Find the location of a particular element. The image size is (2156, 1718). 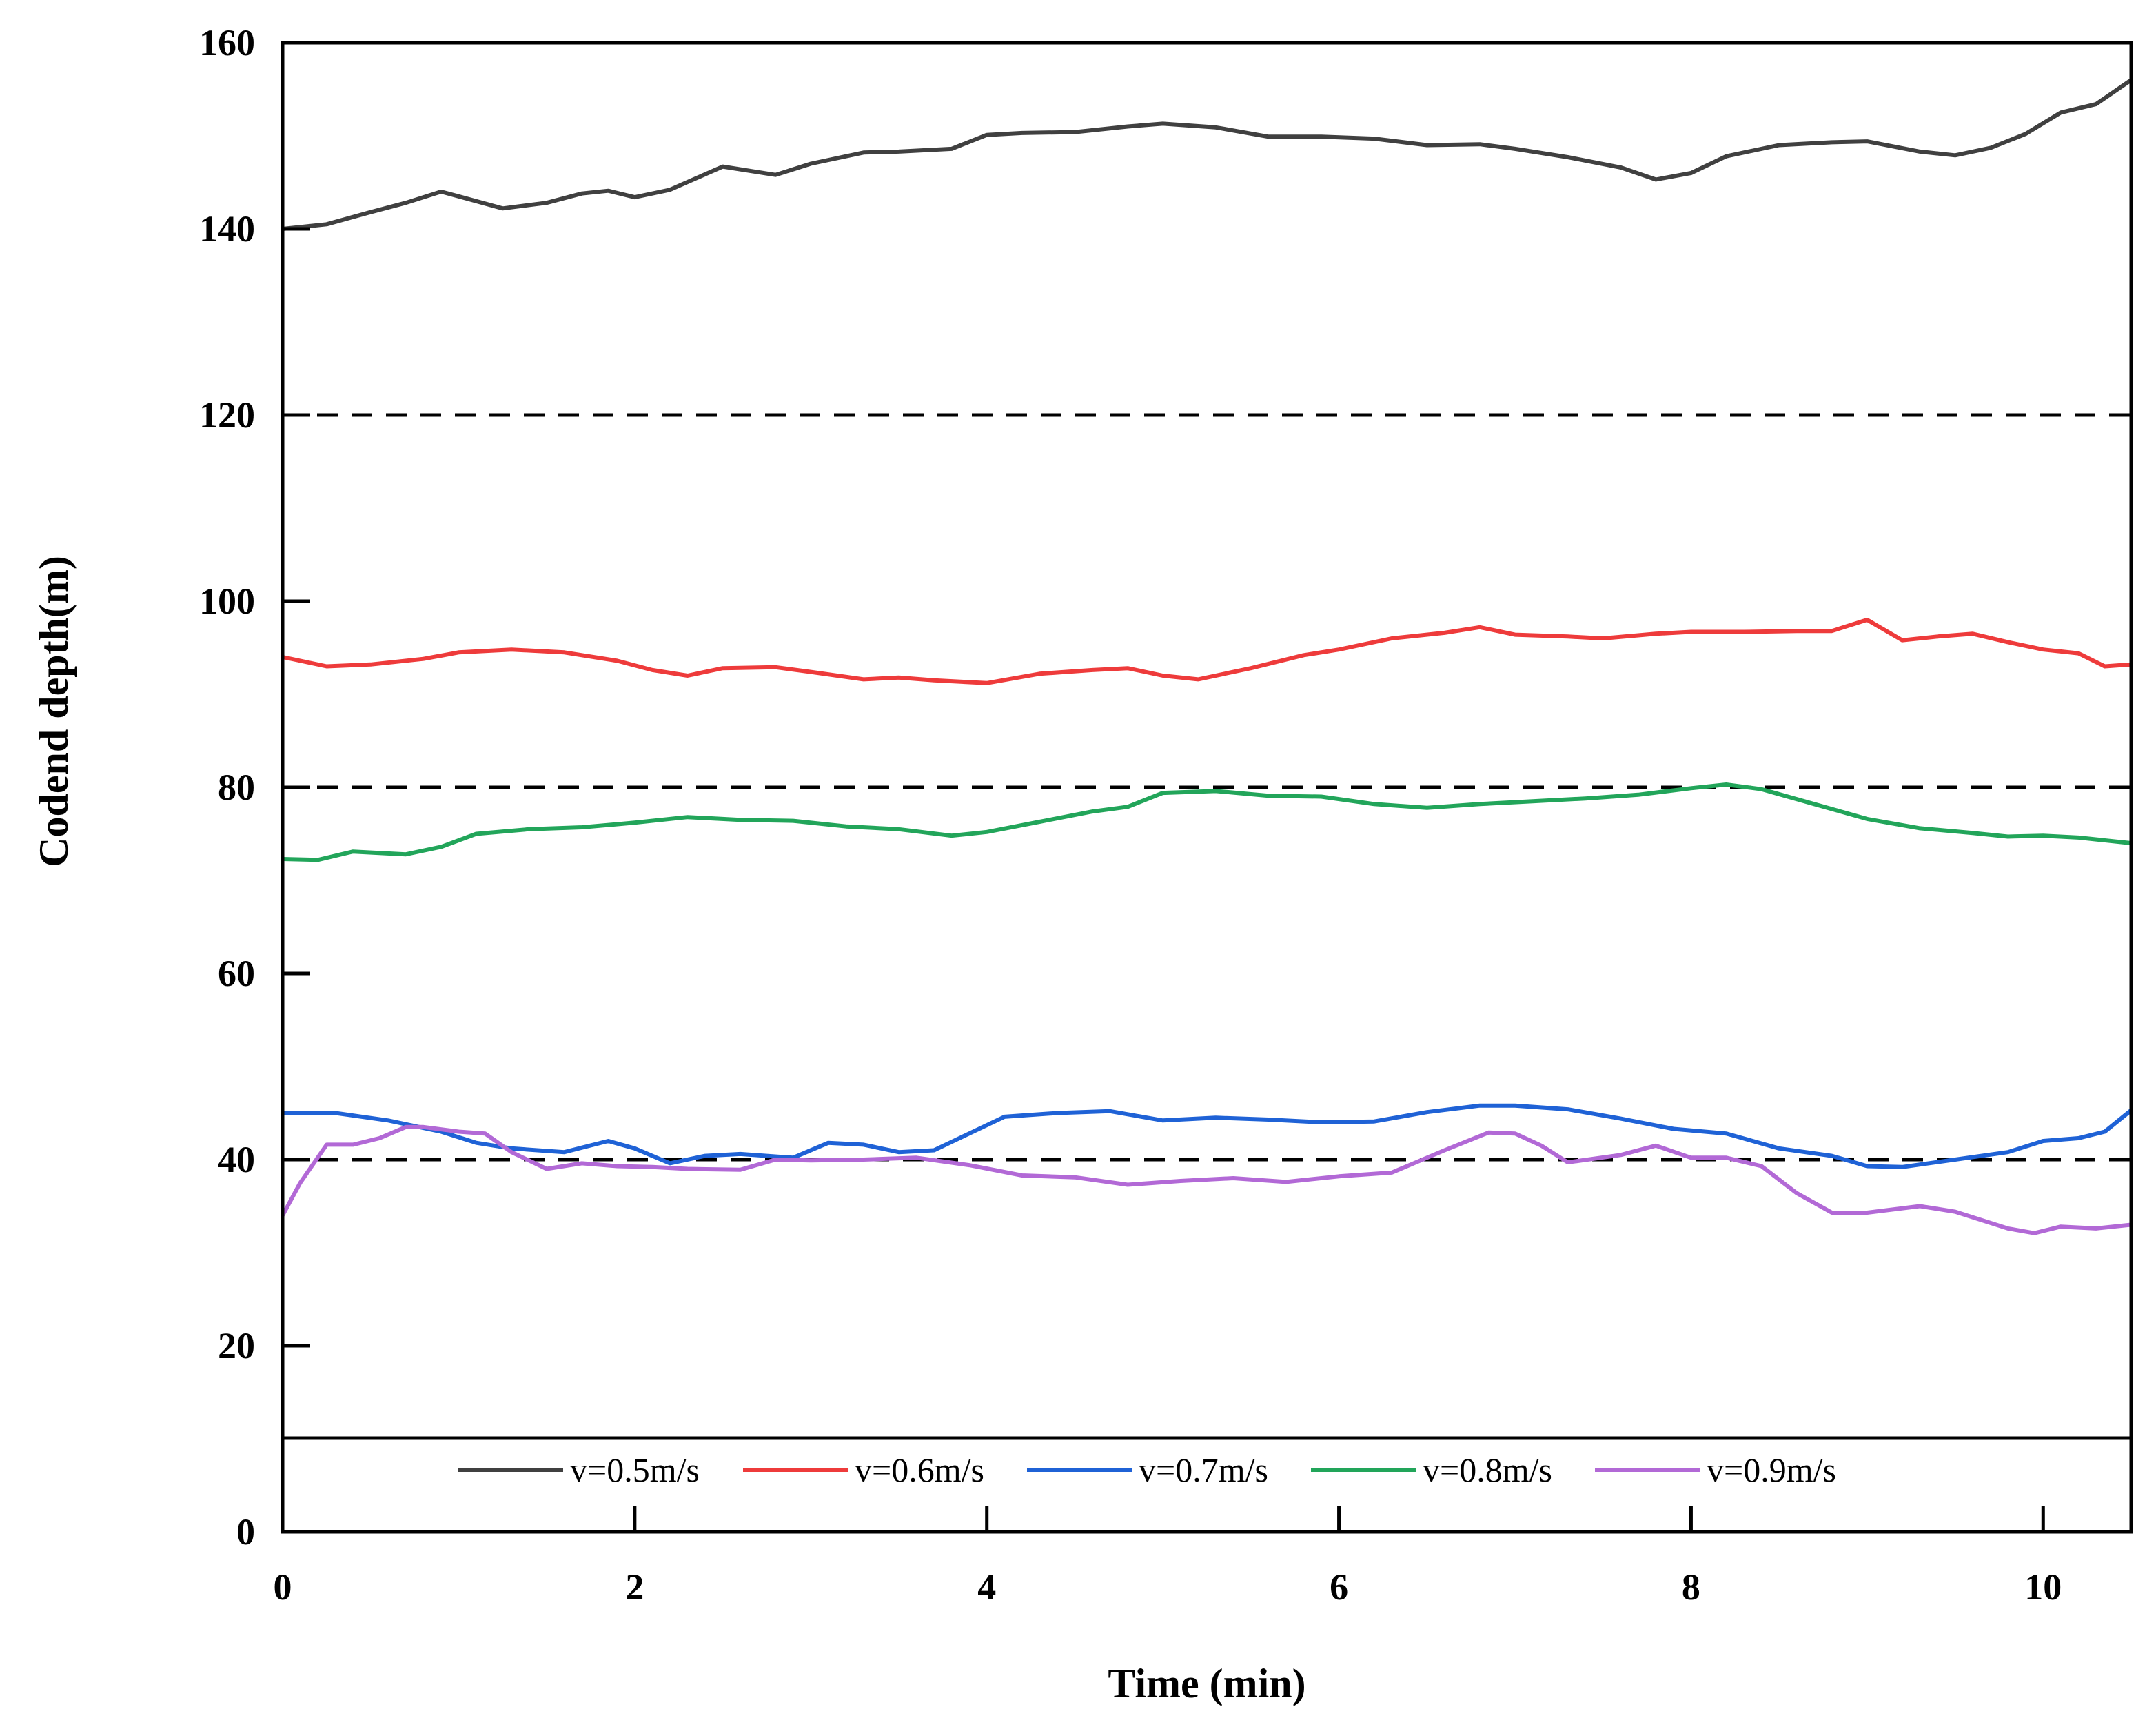

legend-label-1: v=0.5m/s is located at coordinates (635, 1470).